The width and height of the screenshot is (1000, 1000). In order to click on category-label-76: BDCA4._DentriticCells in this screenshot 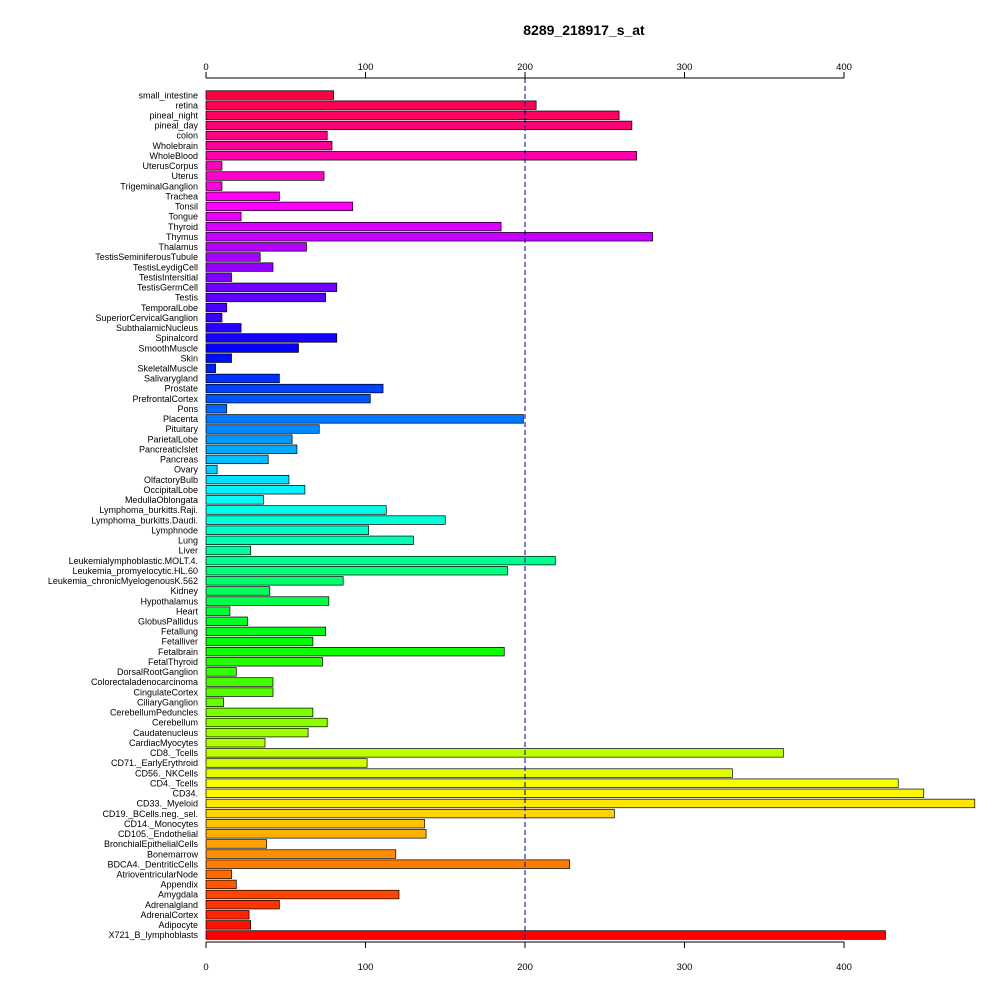, I will do `click(152, 864)`.